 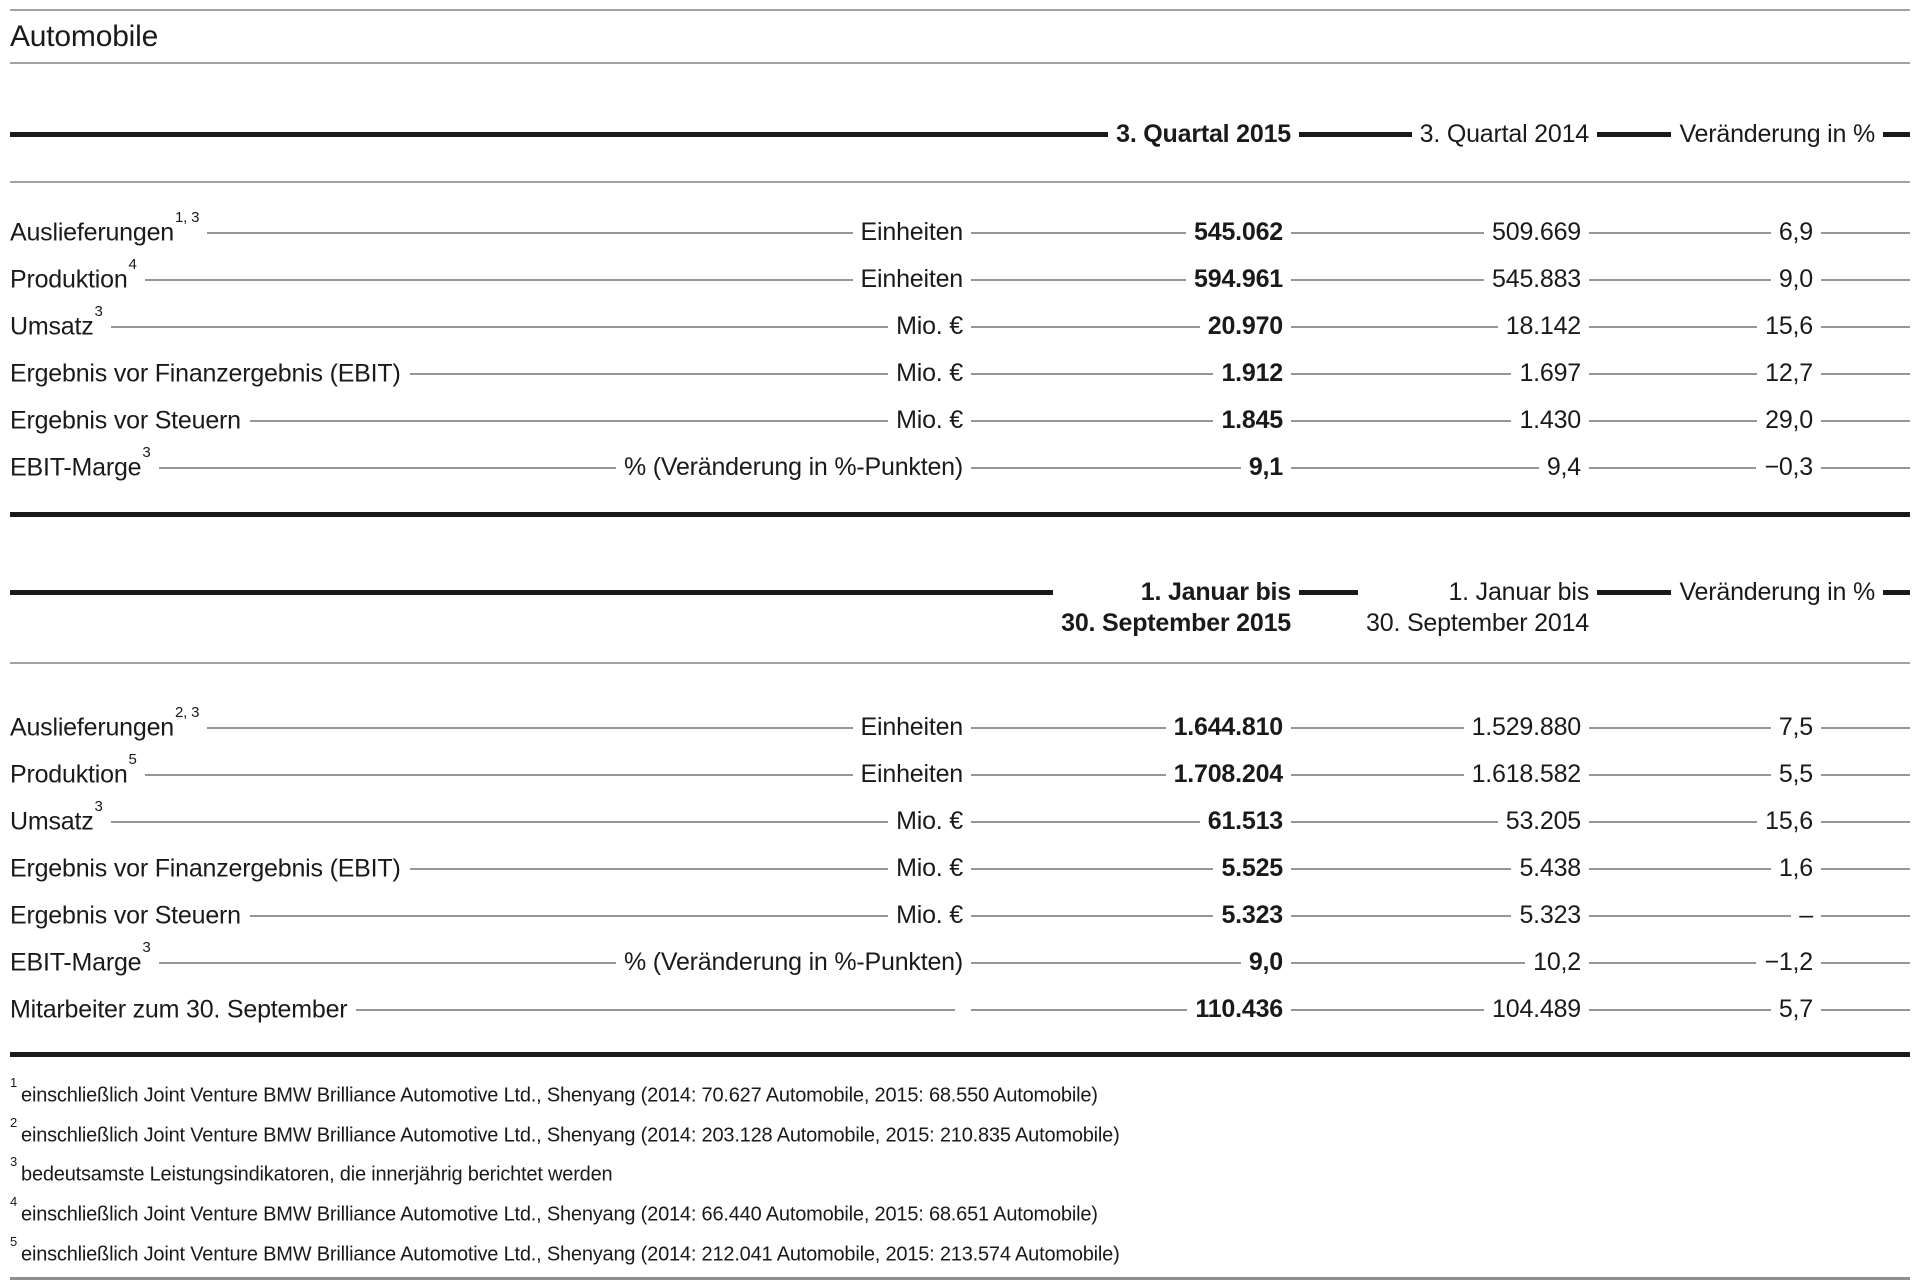 What do you see at coordinates (1477, 607) in the screenshot?
I see `column-header-ytd2014: 1. Januar bis 30. September 2014` at bounding box center [1477, 607].